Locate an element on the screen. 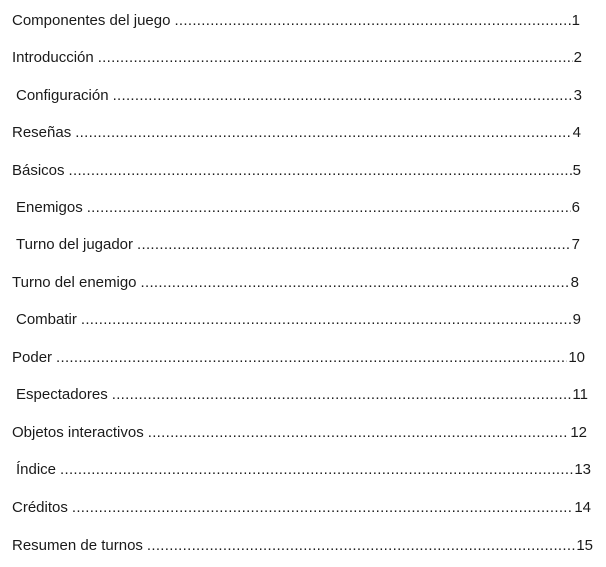 This screenshot has width=606, height=567. toc-entry-title: Básicos is located at coordinates (38, 170).